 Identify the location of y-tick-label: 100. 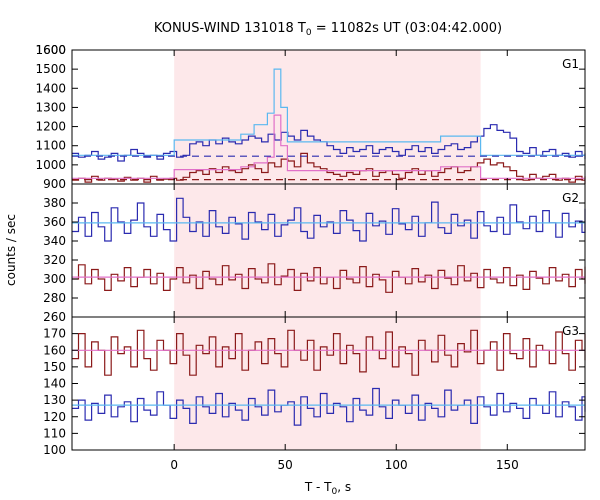
(54, 450).